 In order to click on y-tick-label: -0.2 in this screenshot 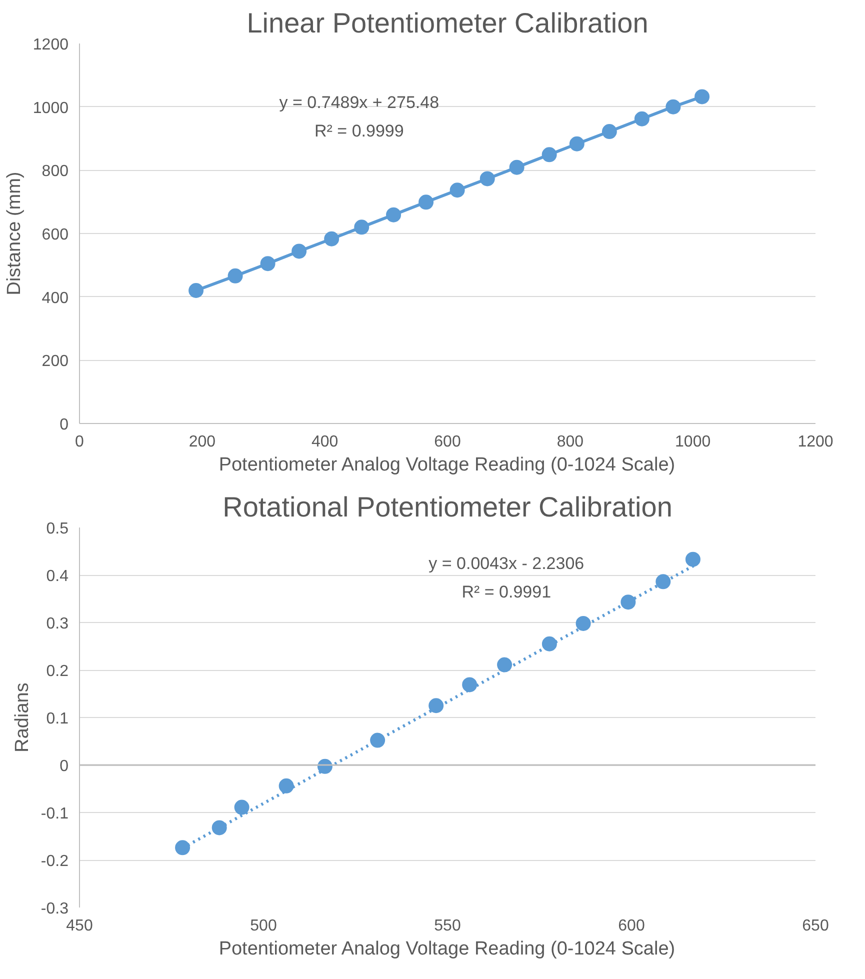, I will do `click(54, 861)`.